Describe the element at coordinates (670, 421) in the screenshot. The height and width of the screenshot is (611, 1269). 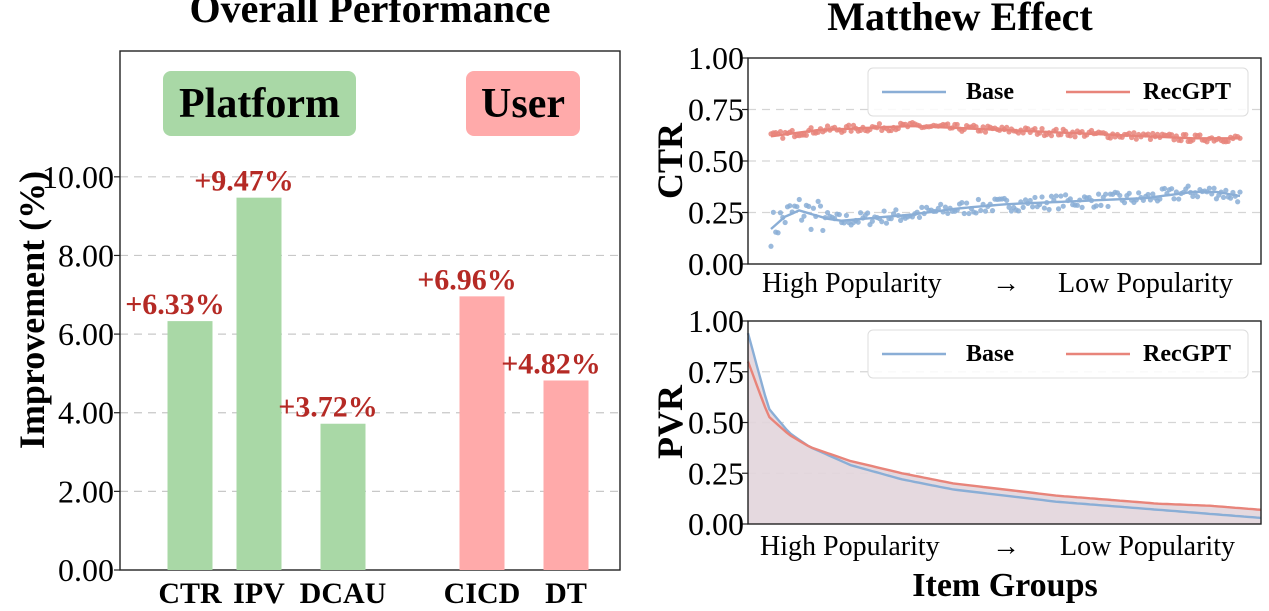
I see `pvr-y-axis-label: PVR` at that location.